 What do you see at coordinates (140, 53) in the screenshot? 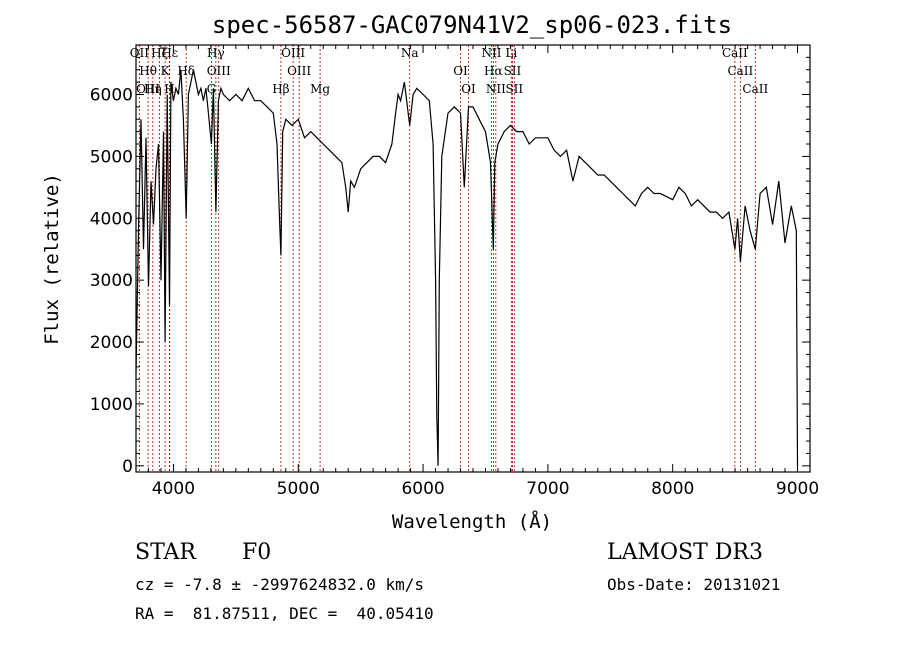
I see `spectral-line-label: OII` at bounding box center [140, 53].